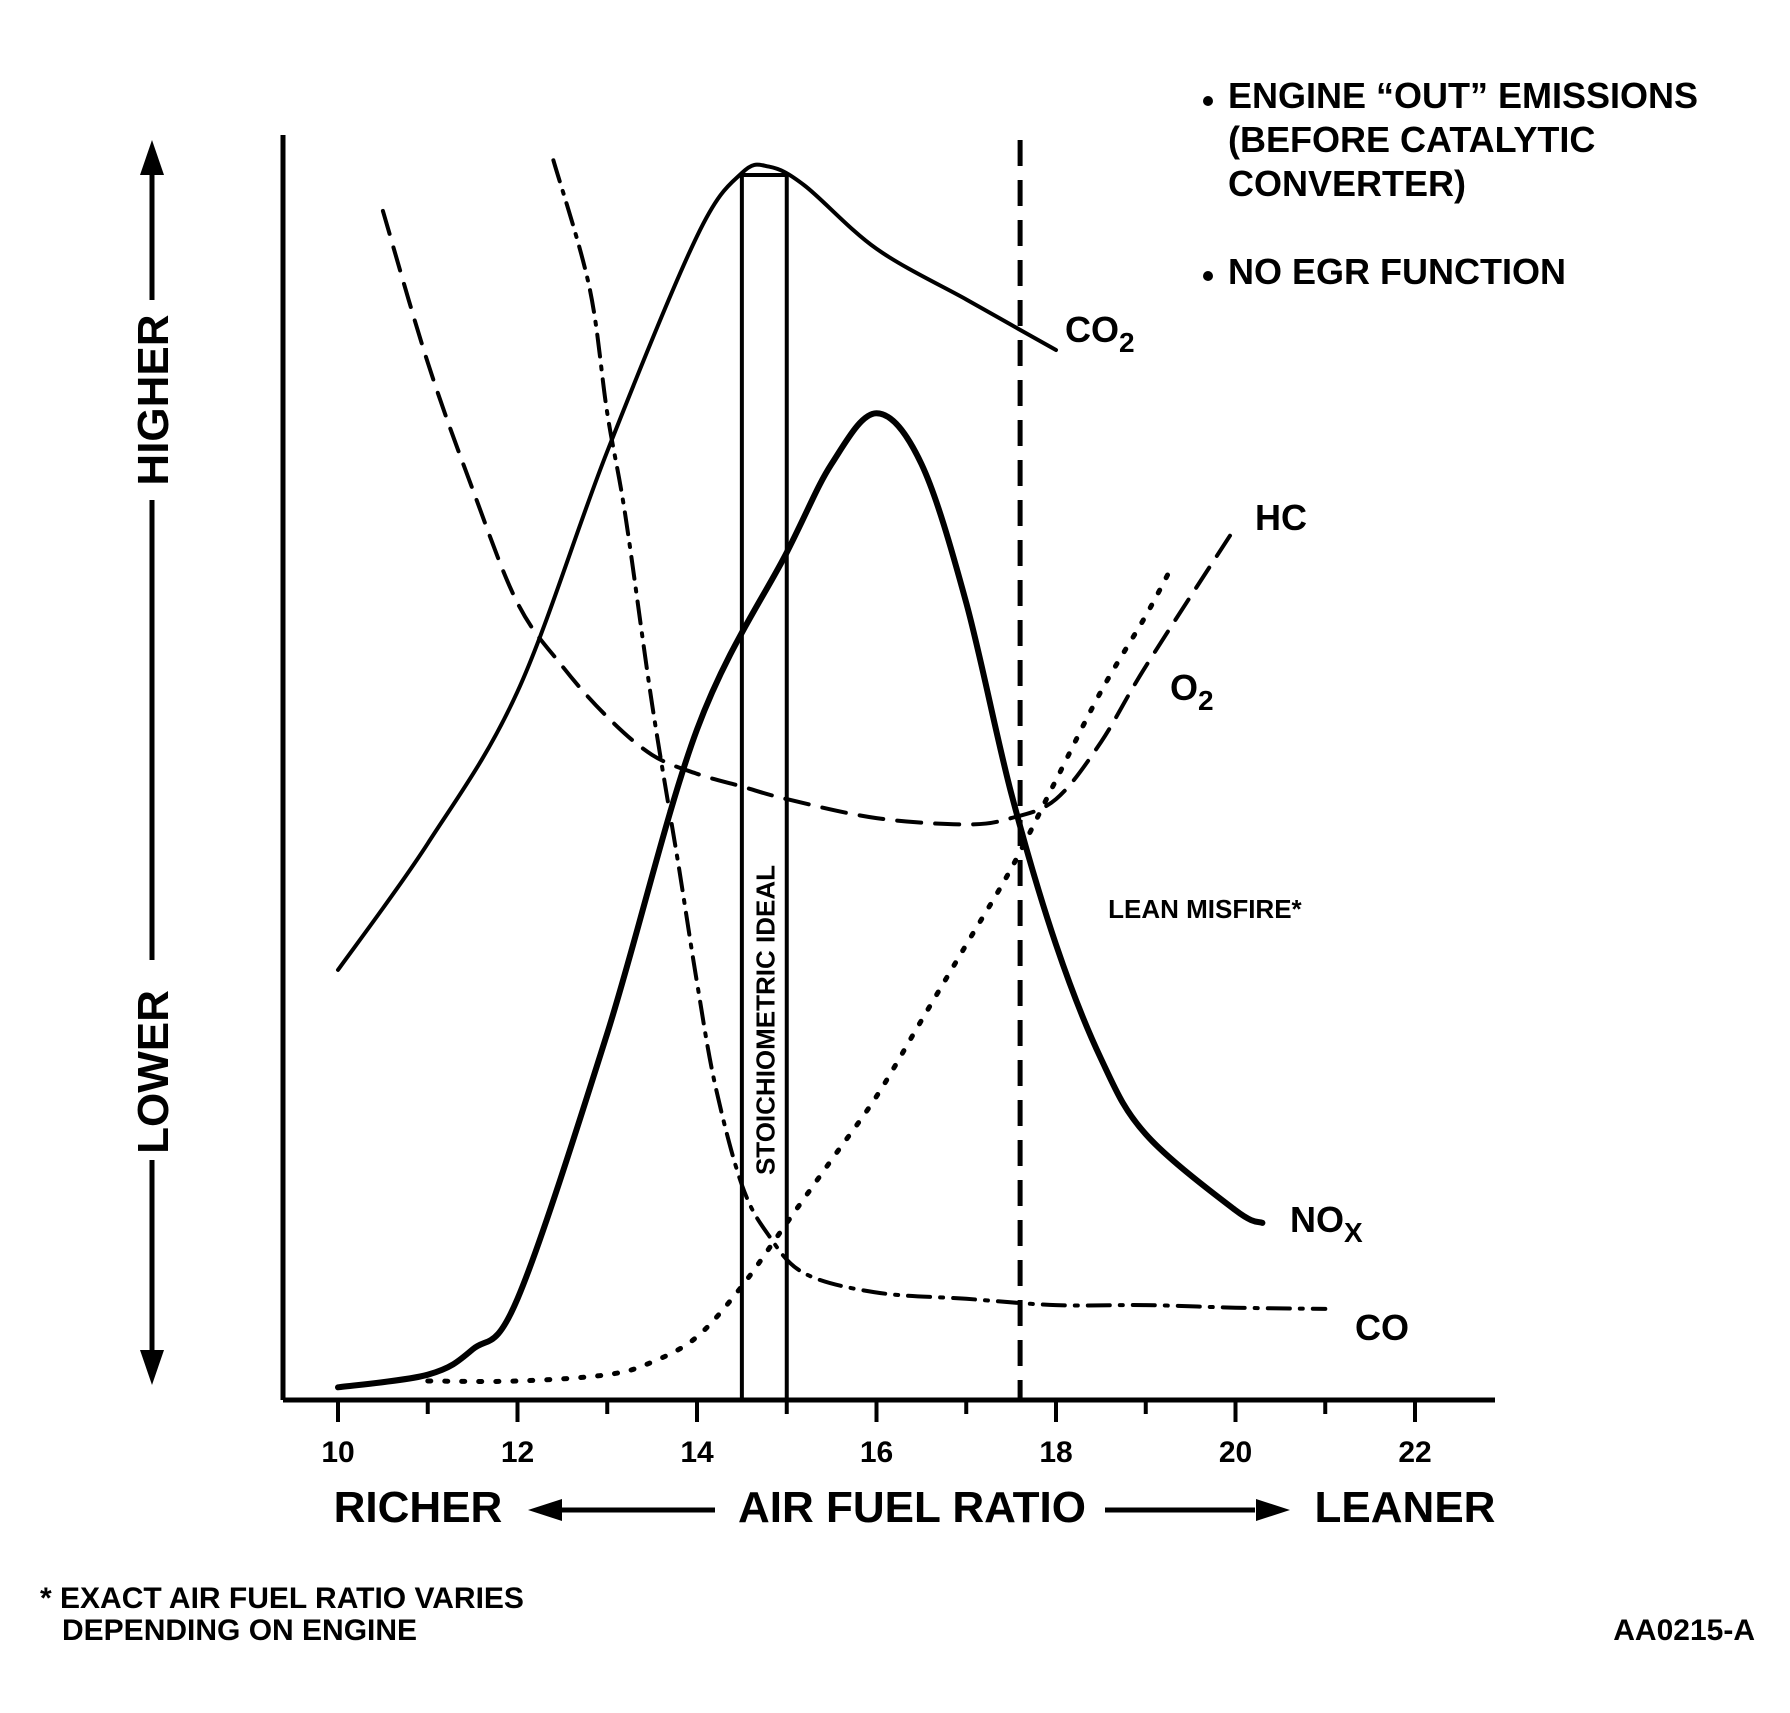 The image size is (1790, 1713). Describe the element at coordinates (1192, 691) in the screenshot. I see `series-label-o2: O2` at that location.